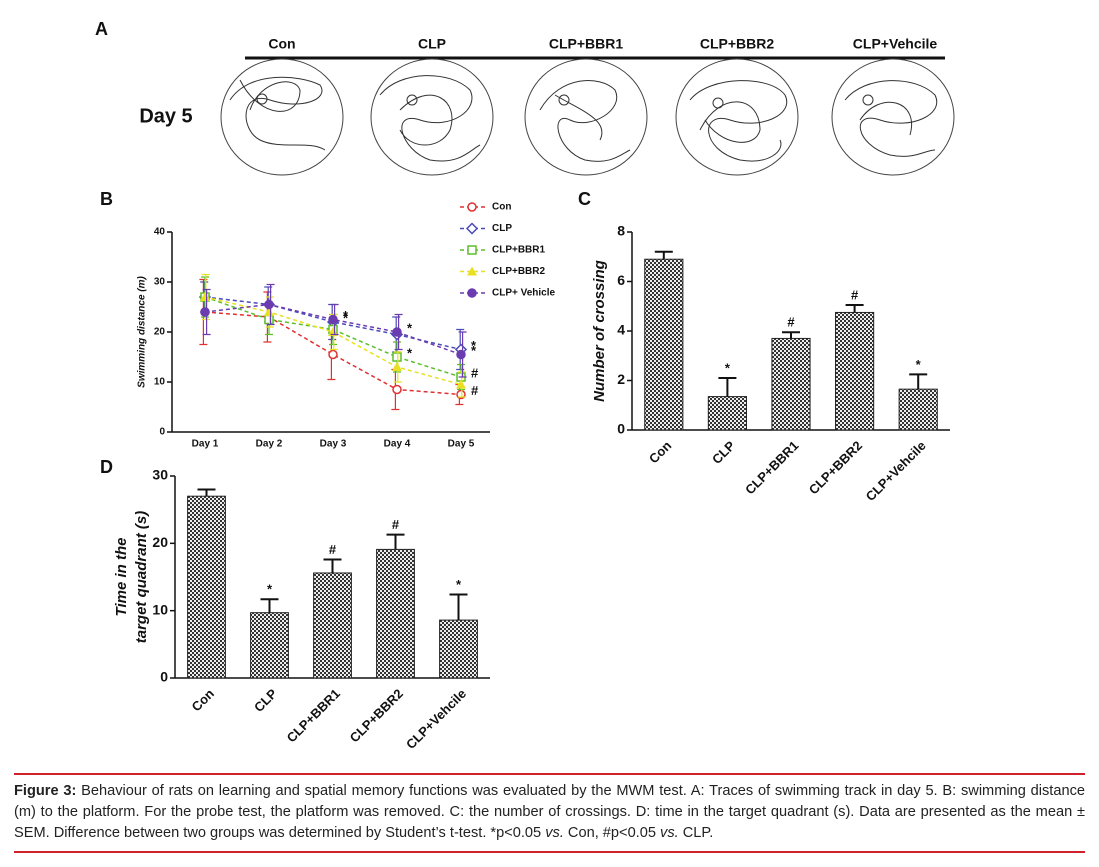 The width and height of the screenshot is (1099, 867). What do you see at coordinates (269, 444) in the screenshot?
I see `x-tick-label: Day 2` at bounding box center [269, 444].